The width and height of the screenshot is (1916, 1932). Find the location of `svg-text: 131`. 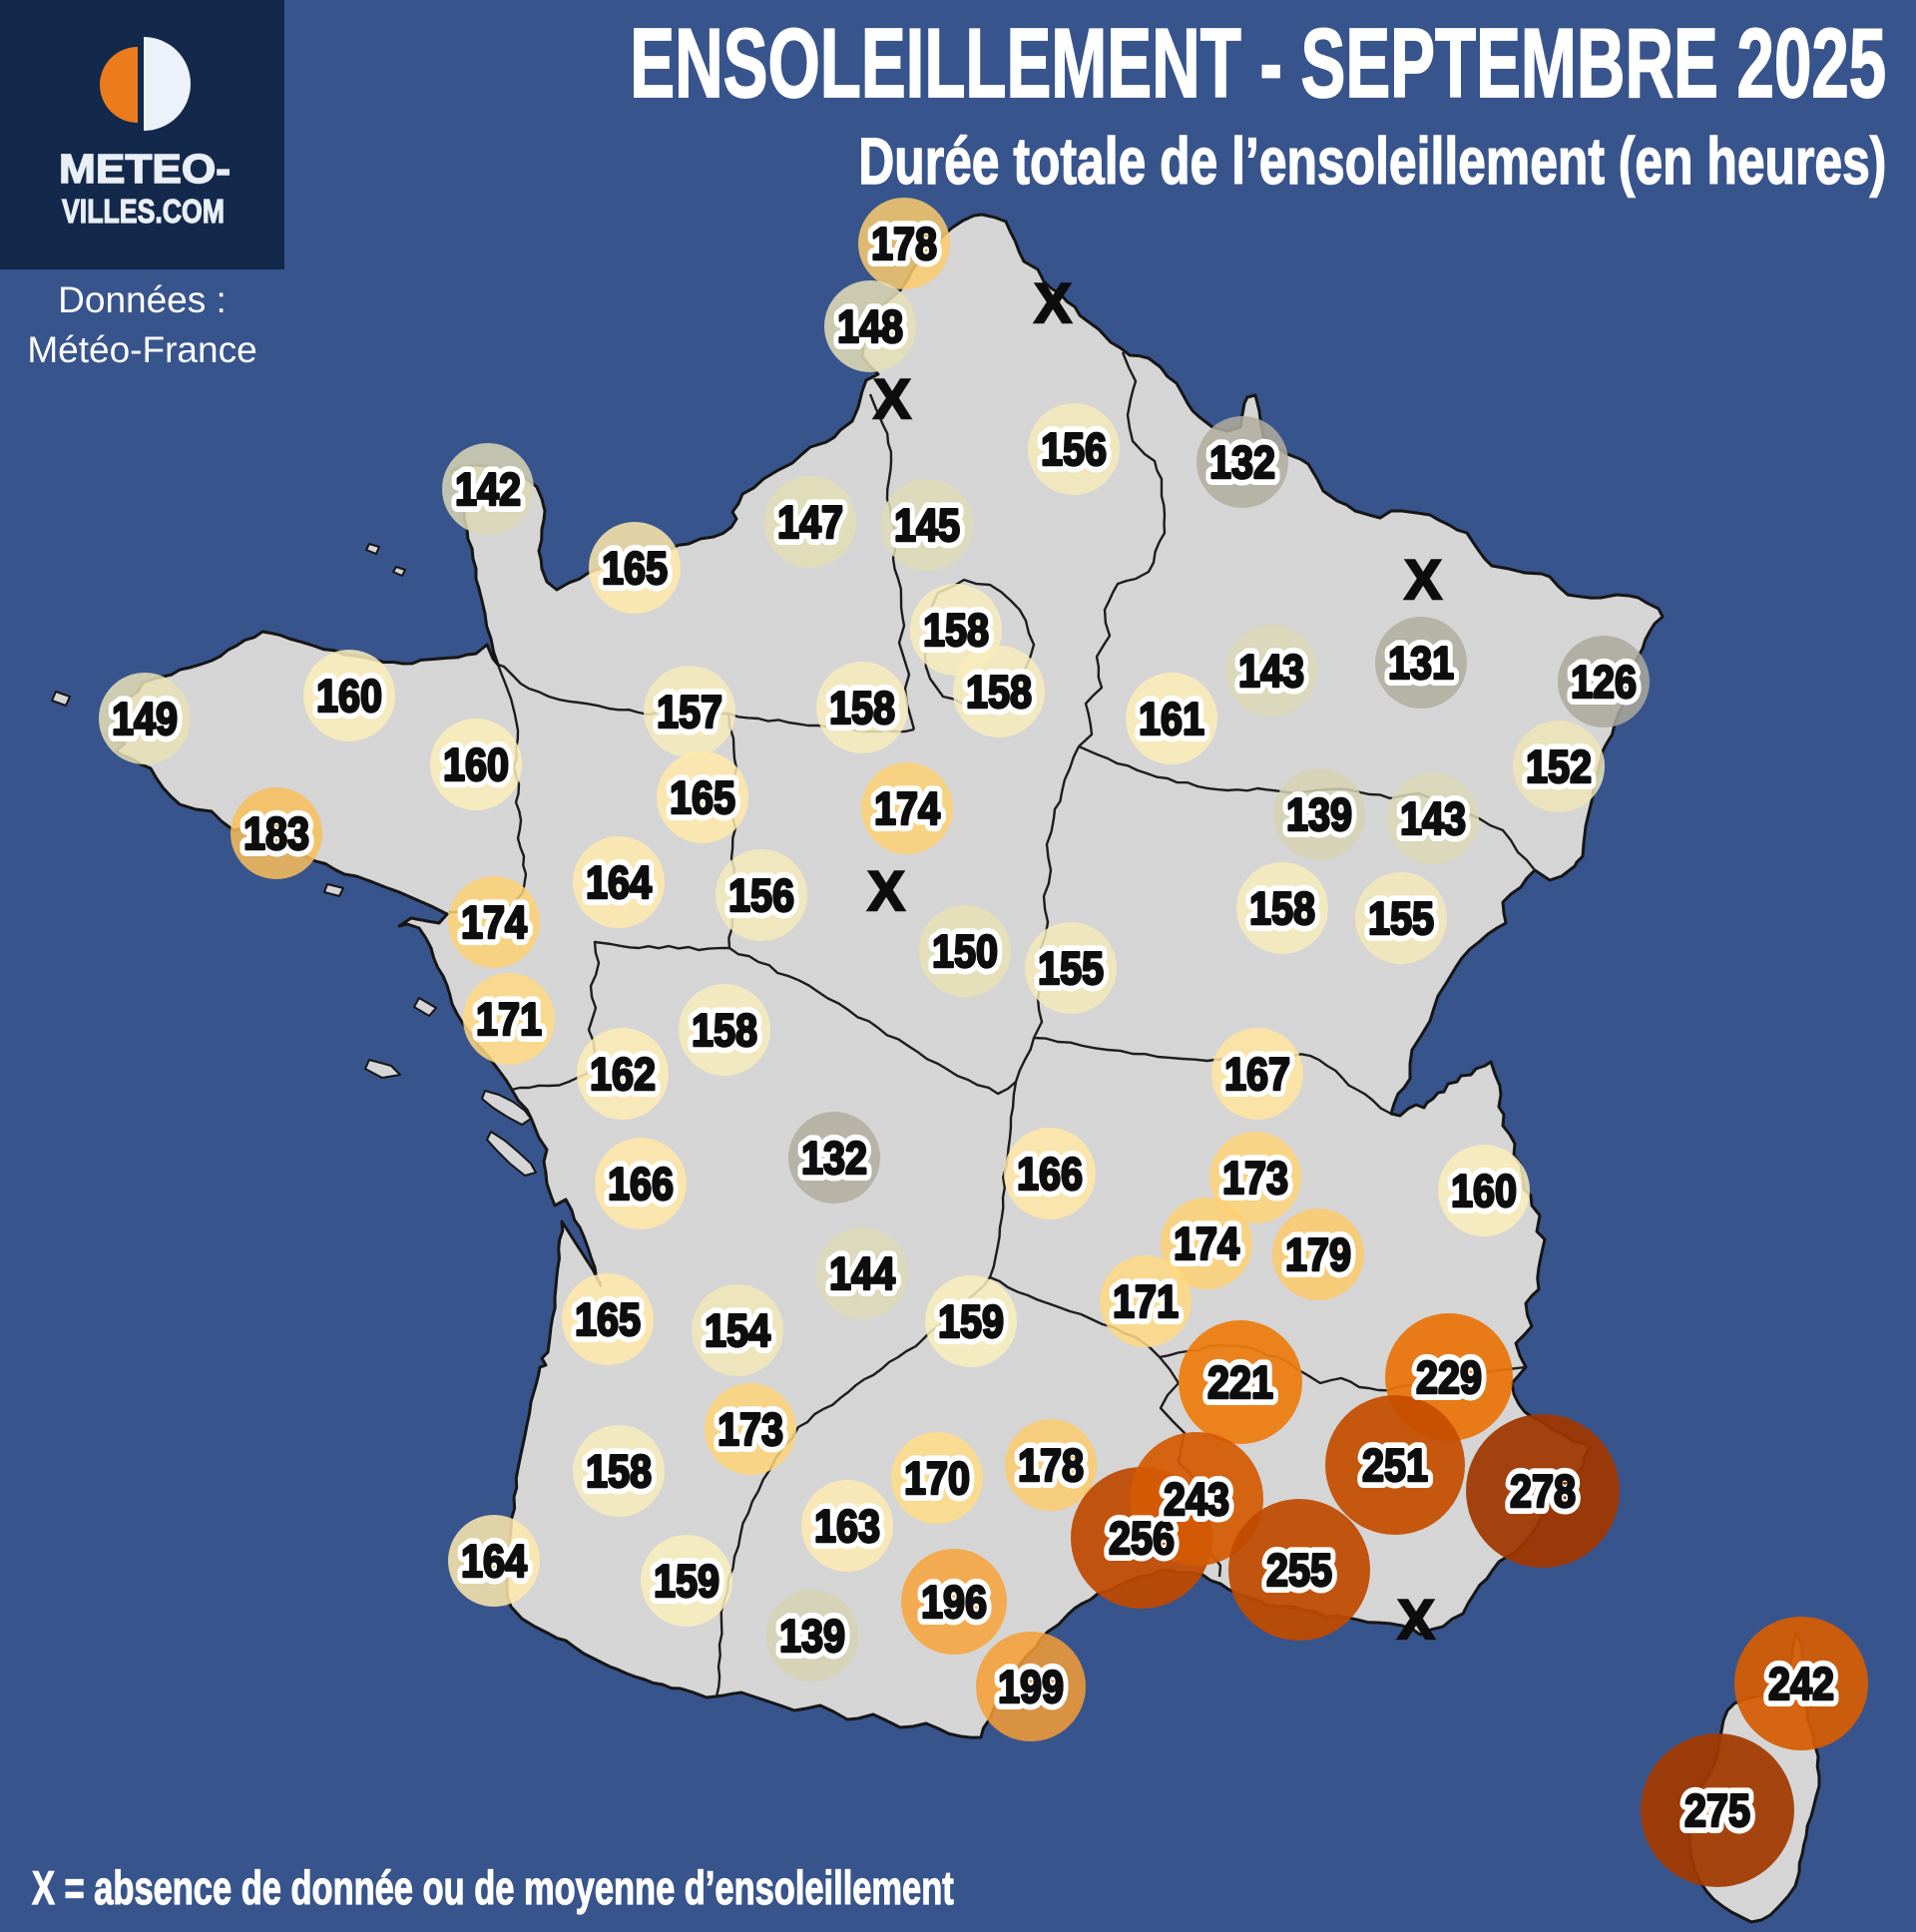

svg-text: 131 is located at coordinates (1421, 663).